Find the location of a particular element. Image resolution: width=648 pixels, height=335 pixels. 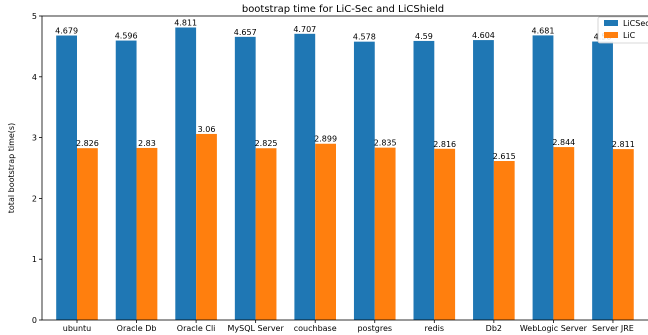

x-tick-label-9: Server JRE is located at coordinates (613, 328).